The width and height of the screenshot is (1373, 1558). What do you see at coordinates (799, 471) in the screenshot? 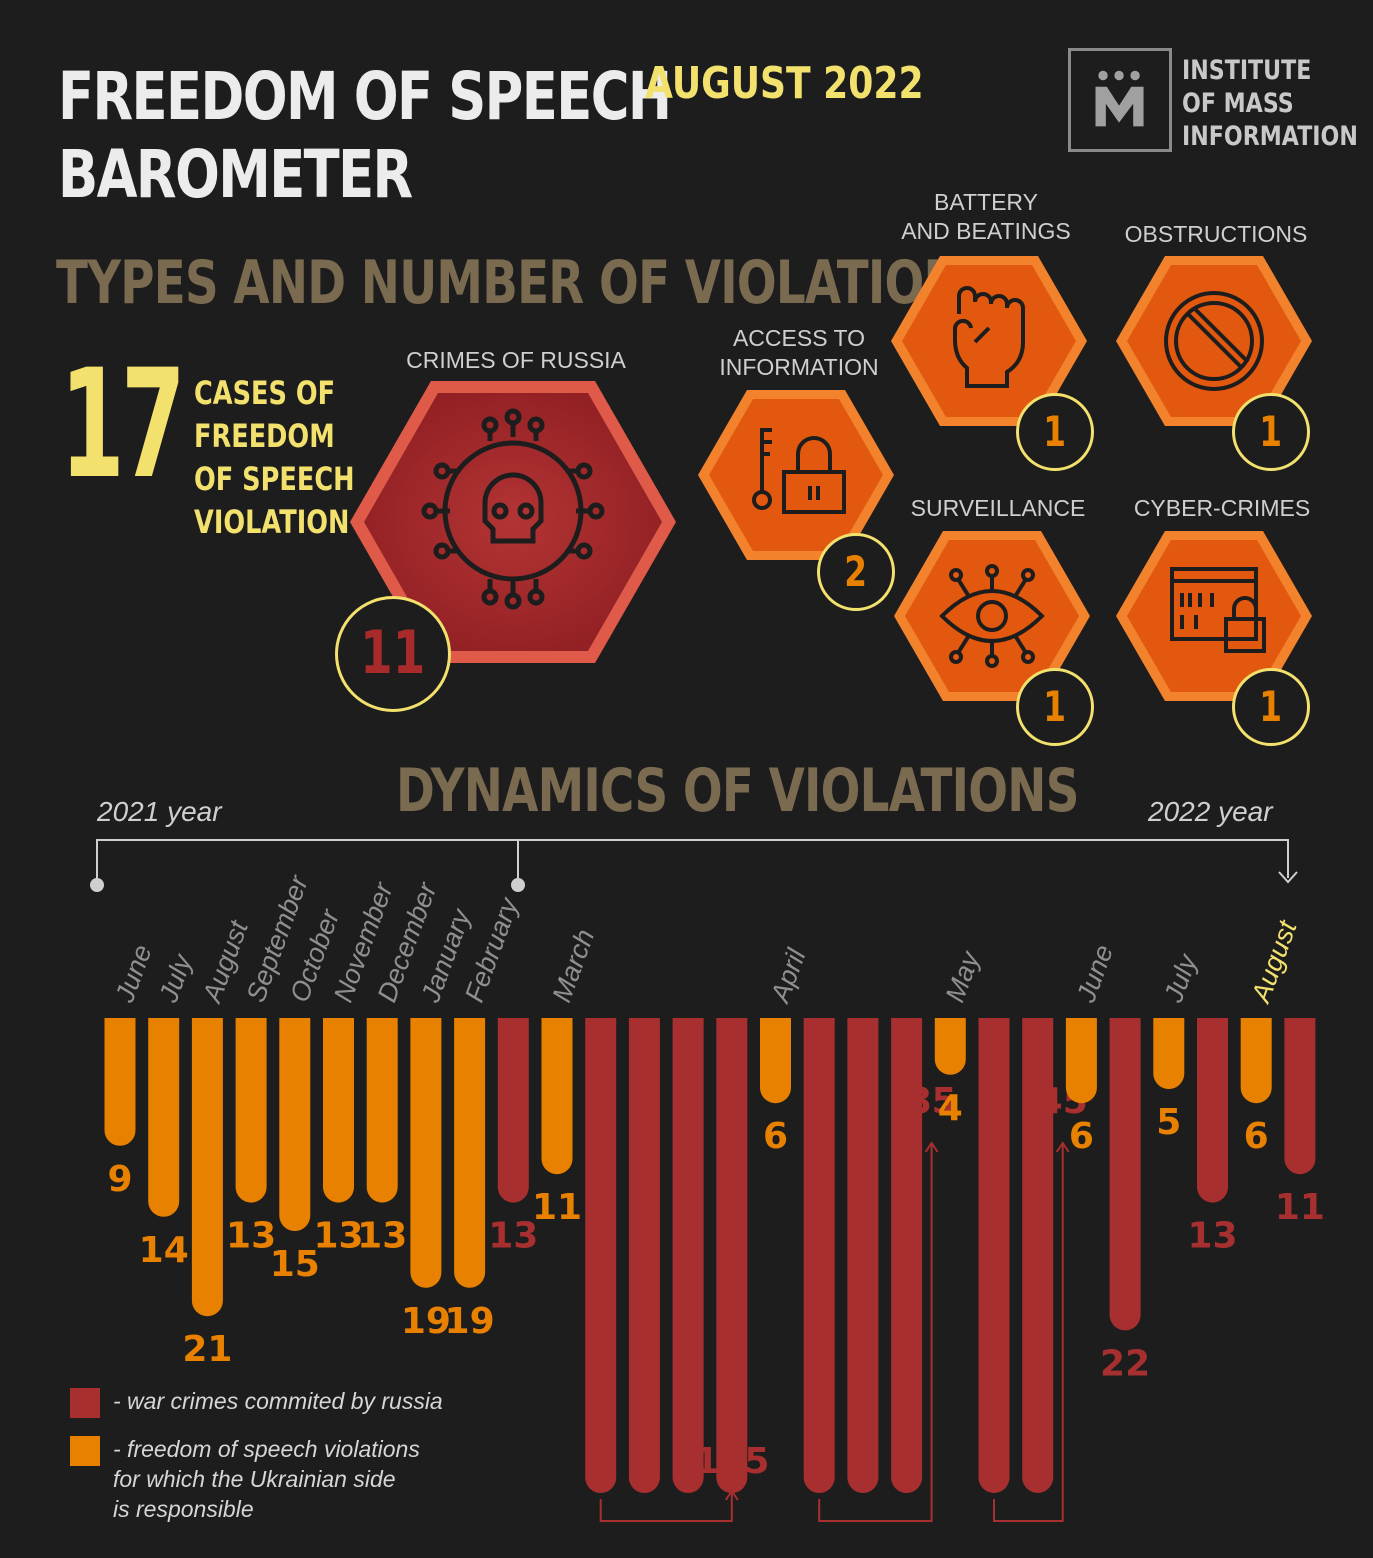
I see `key-lock-icon` at bounding box center [799, 471].